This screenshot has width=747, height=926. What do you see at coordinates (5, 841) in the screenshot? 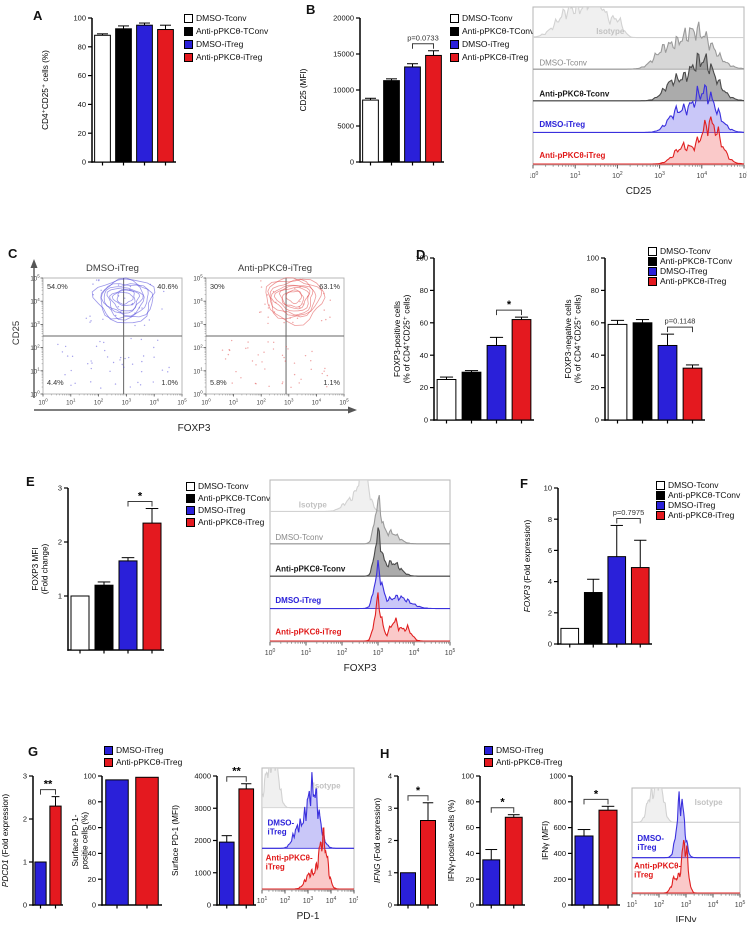
I see `y-axis-label: PDCD1 (Fold expression)` at bounding box center [5, 841].